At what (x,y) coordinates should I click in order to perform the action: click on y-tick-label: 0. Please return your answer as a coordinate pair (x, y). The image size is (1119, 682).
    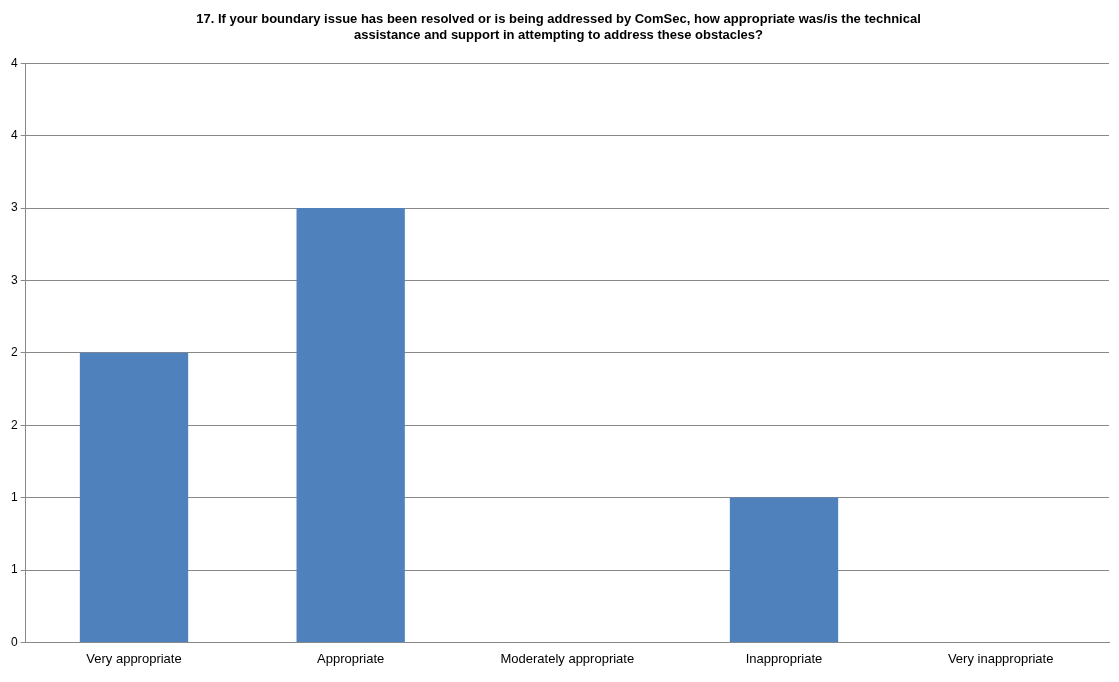
    Looking at the image, I should click on (14, 641).